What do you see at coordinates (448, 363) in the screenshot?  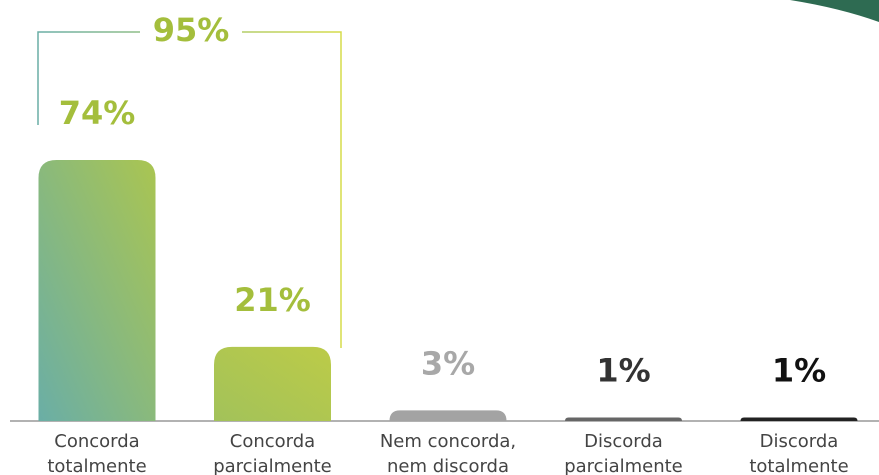 I see `value-label: 3%` at bounding box center [448, 363].